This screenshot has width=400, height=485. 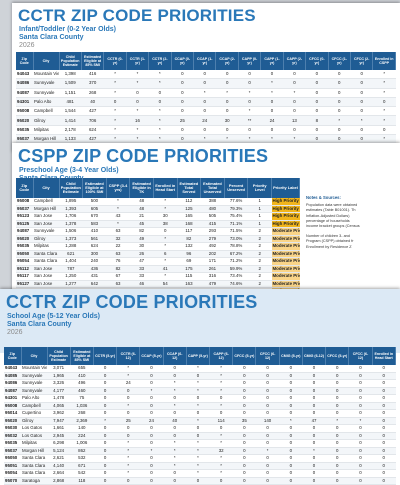 I want to click on table-row: 95035 Milpitas 2,178 624 * * * 0 0 0 0 0 0 0 0 0 0, so click(x=206, y=130).